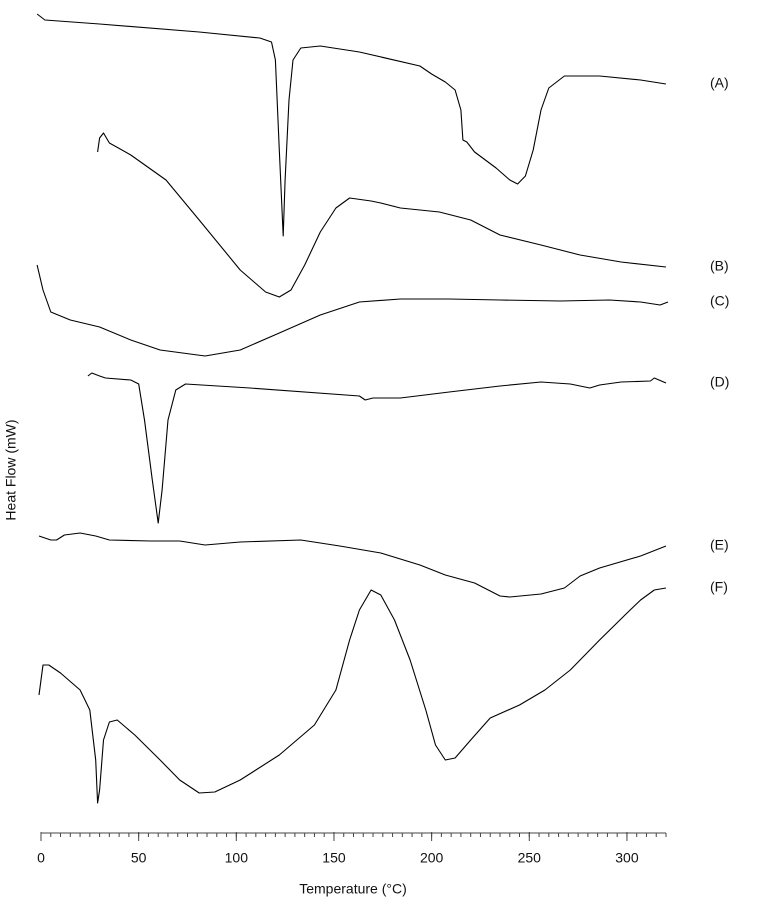 The height and width of the screenshot is (908, 763). What do you see at coordinates (334, 858) in the screenshot?
I see `x-tick-label: 150` at bounding box center [334, 858].